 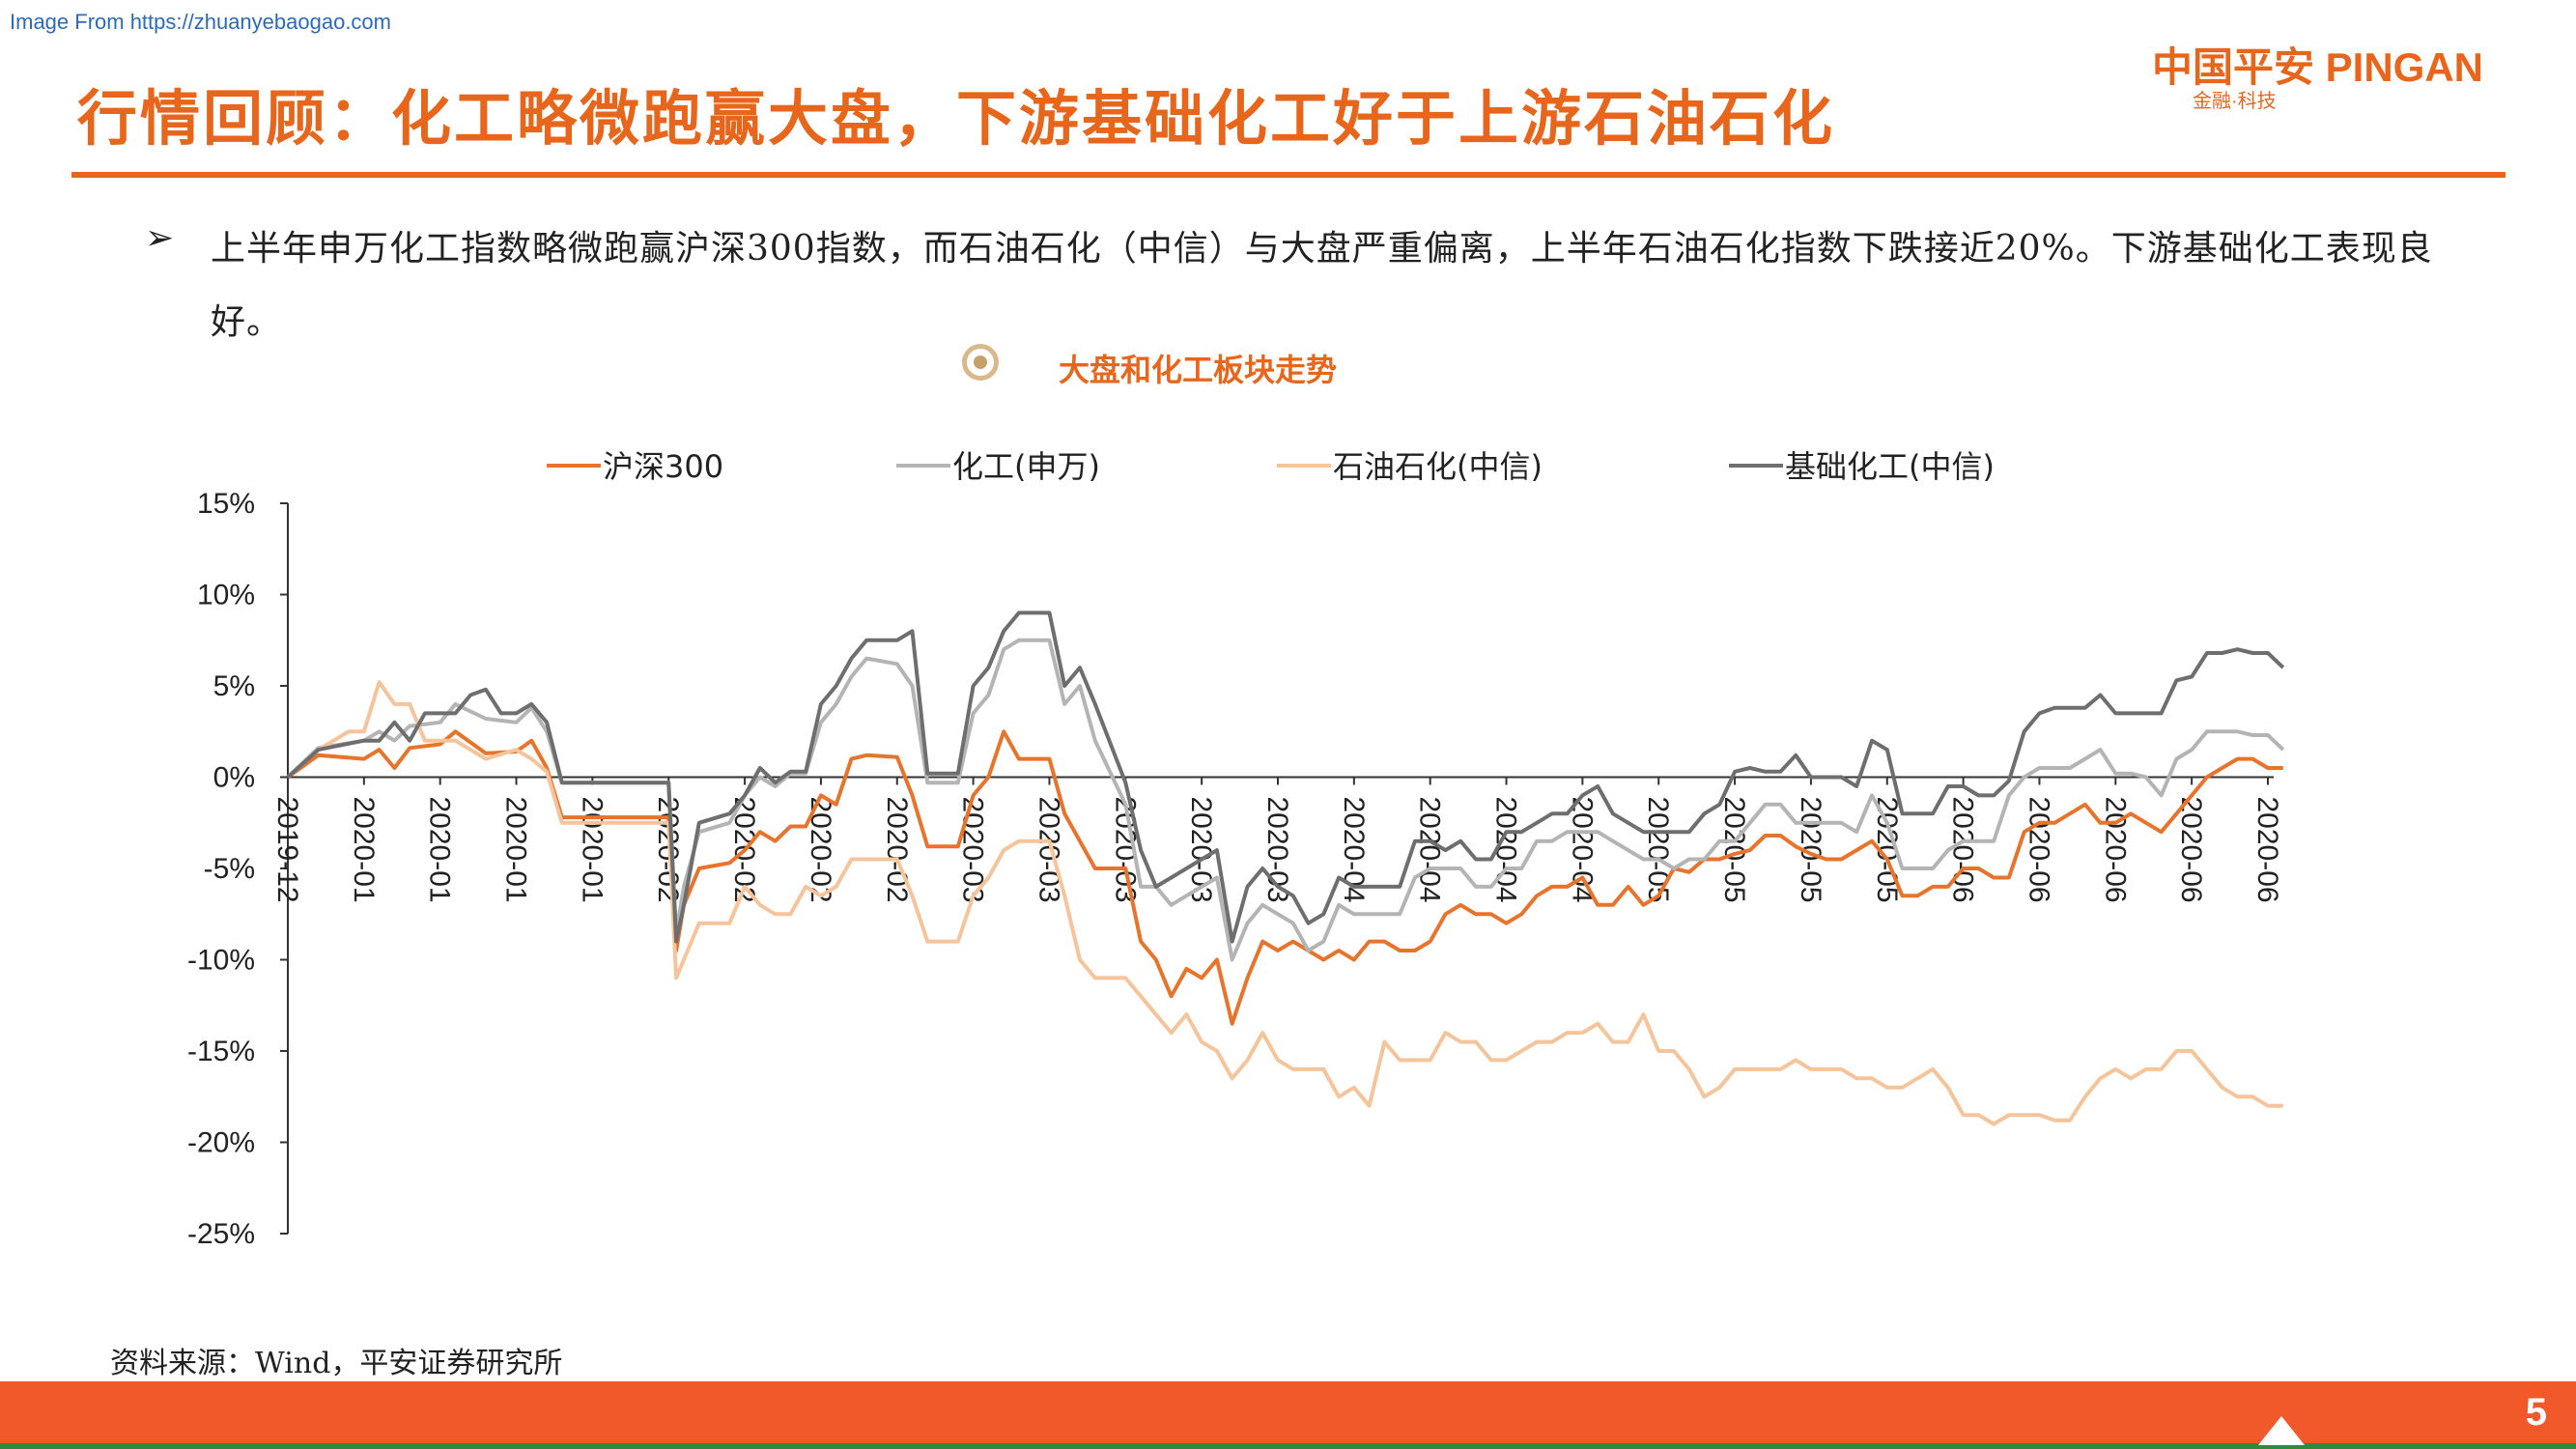 What do you see at coordinates (221, 1234) in the screenshot?
I see `y-tick-label: -25%` at bounding box center [221, 1234].